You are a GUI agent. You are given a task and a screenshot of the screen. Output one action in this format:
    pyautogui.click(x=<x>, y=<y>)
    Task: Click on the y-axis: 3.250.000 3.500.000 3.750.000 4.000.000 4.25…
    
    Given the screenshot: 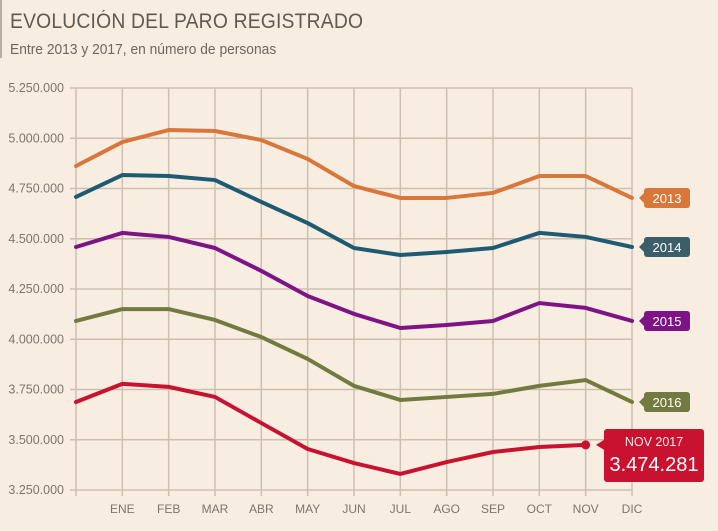 What is the action you would take?
    pyautogui.click(x=36, y=289)
    